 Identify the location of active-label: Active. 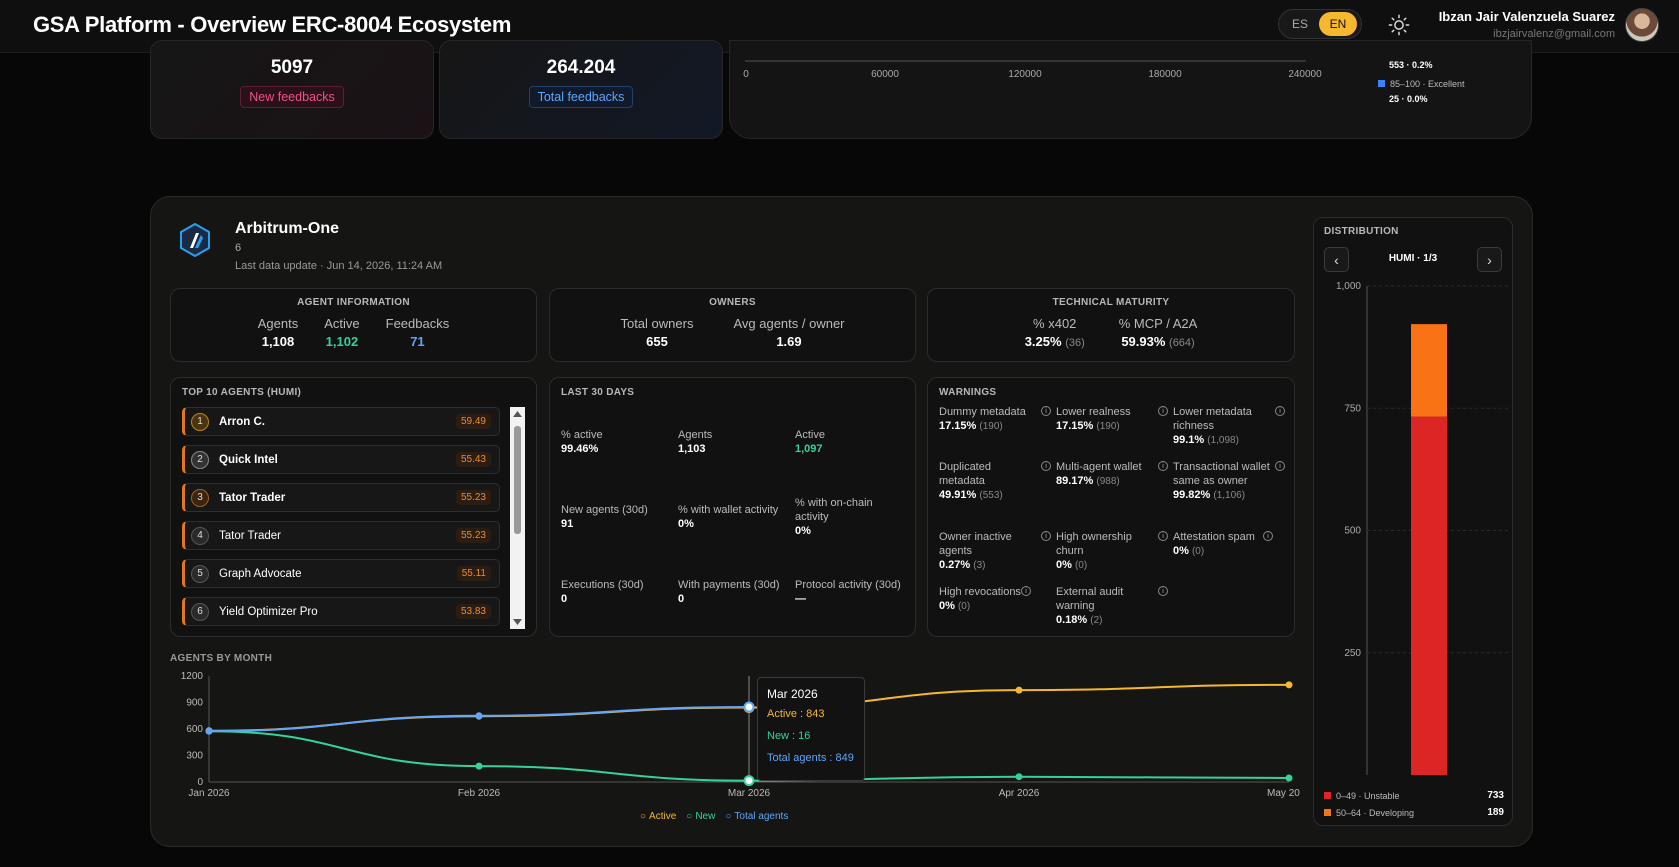
(342, 323).